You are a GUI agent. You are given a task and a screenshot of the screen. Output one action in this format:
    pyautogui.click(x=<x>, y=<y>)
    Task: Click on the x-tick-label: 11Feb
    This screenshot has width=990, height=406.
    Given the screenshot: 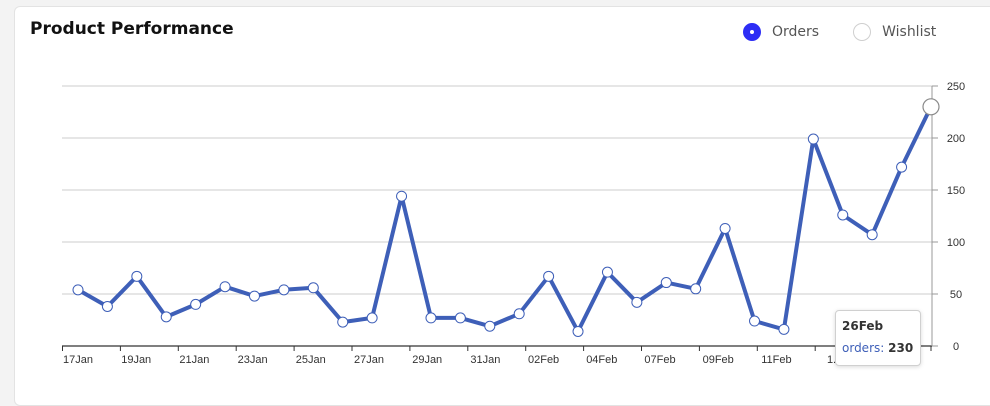 What is the action you would take?
    pyautogui.click(x=776, y=360)
    